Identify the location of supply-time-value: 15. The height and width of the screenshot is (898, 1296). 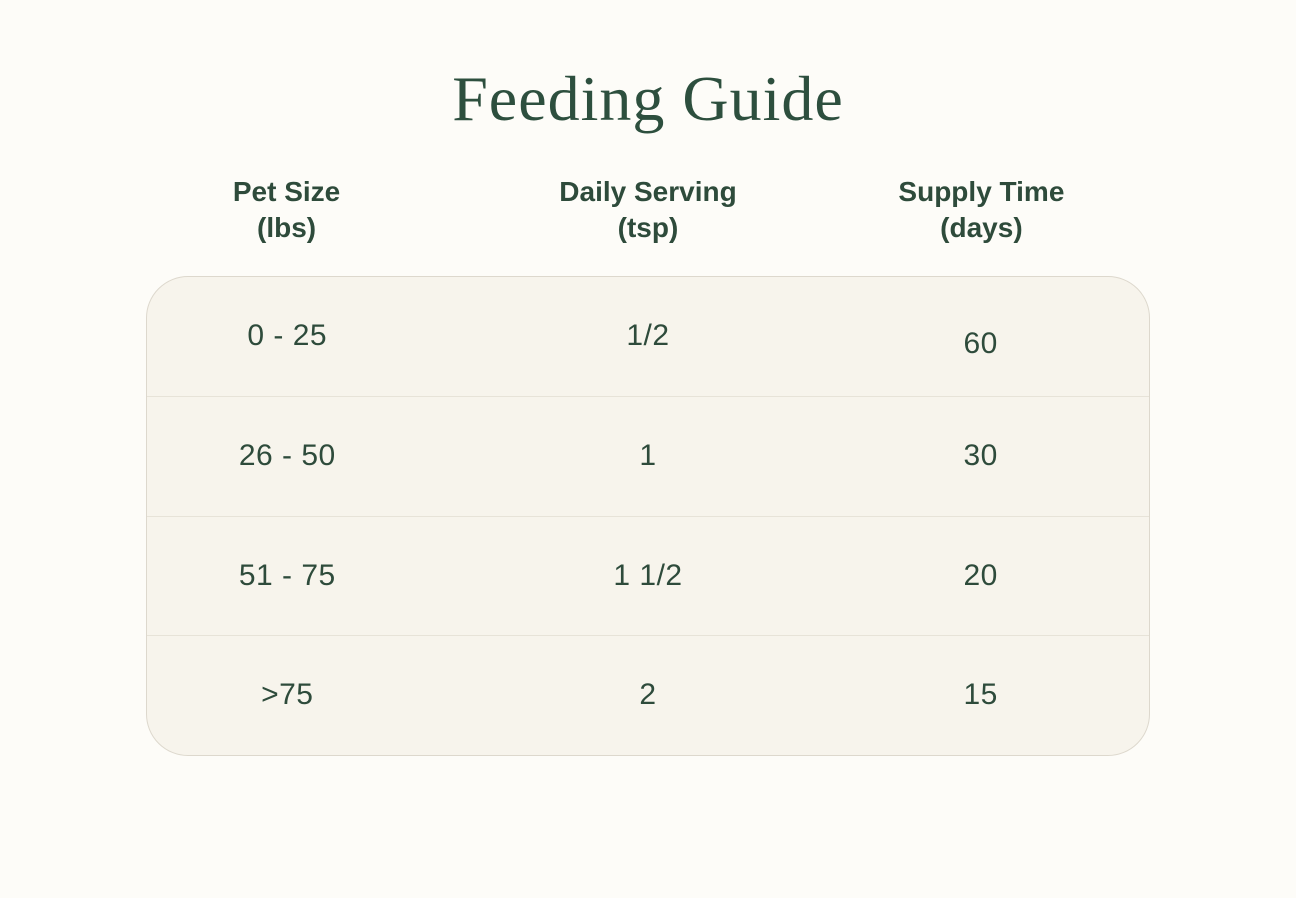
(980, 695).